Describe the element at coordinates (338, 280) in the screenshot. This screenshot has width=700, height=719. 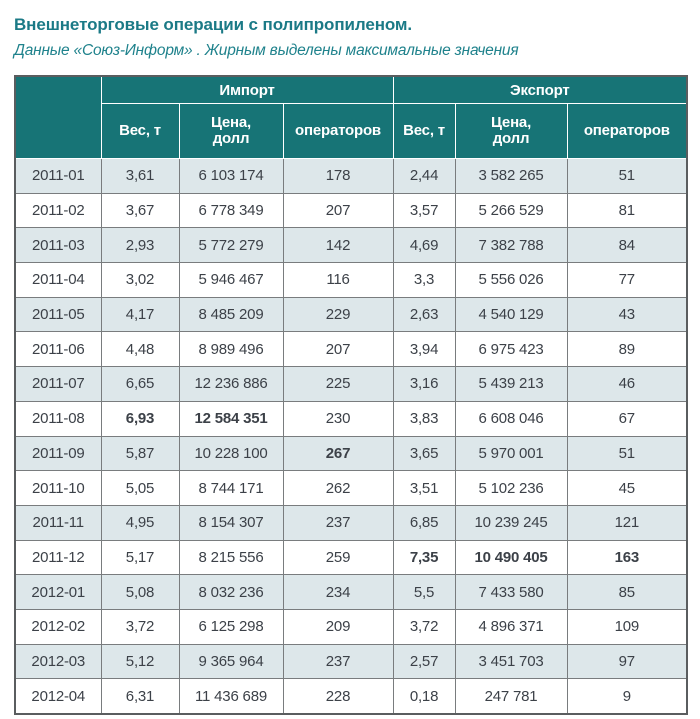
I see `value-cell: 116` at that location.